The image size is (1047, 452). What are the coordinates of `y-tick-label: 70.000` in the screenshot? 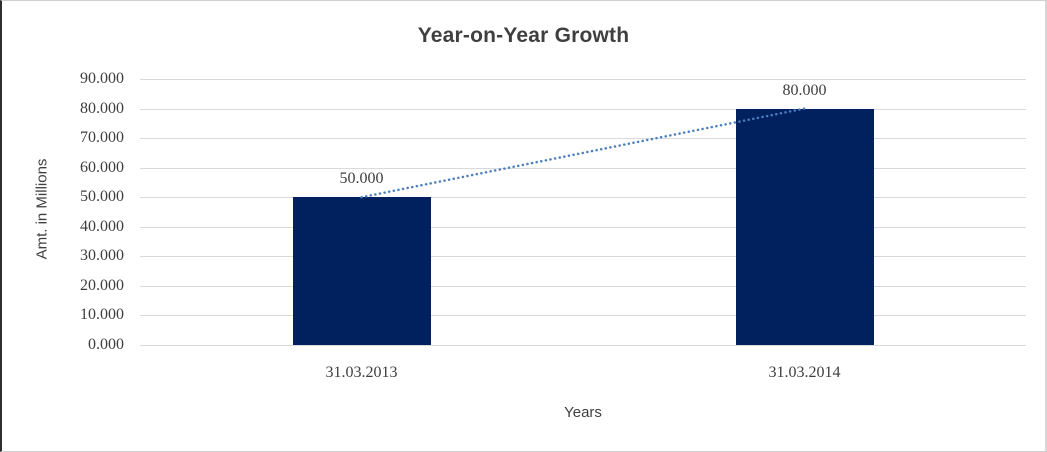 It's located at (102, 138).